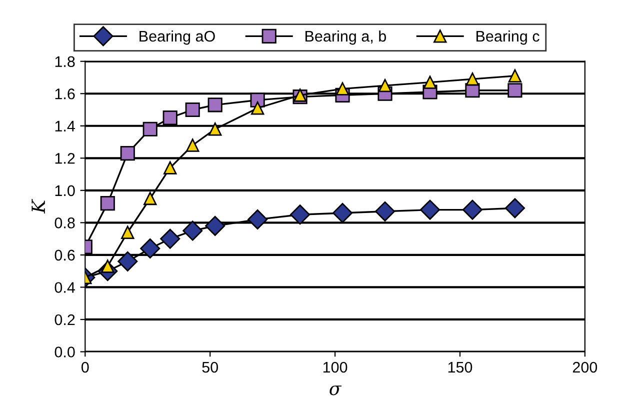  Describe the element at coordinates (65, 190) in the screenshot. I see `y-tick-label: 1.0` at that location.